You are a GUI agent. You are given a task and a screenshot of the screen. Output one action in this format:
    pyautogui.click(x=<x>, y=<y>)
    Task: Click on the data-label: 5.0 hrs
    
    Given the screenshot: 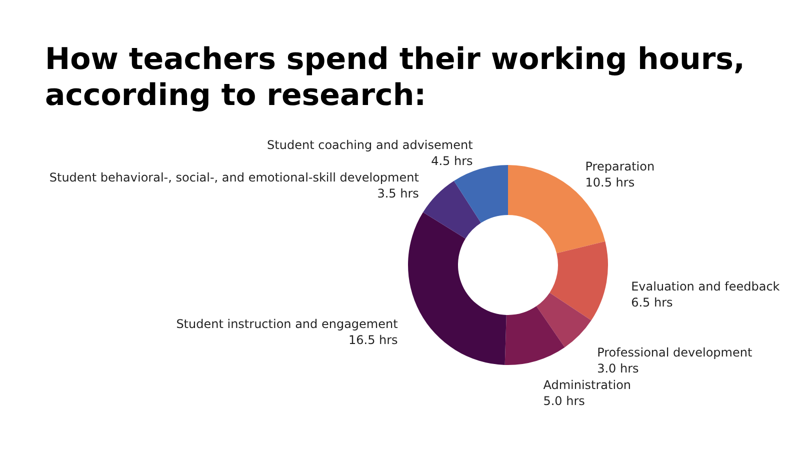 What is the action you would take?
    pyautogui.click(x=564, y=401)
    